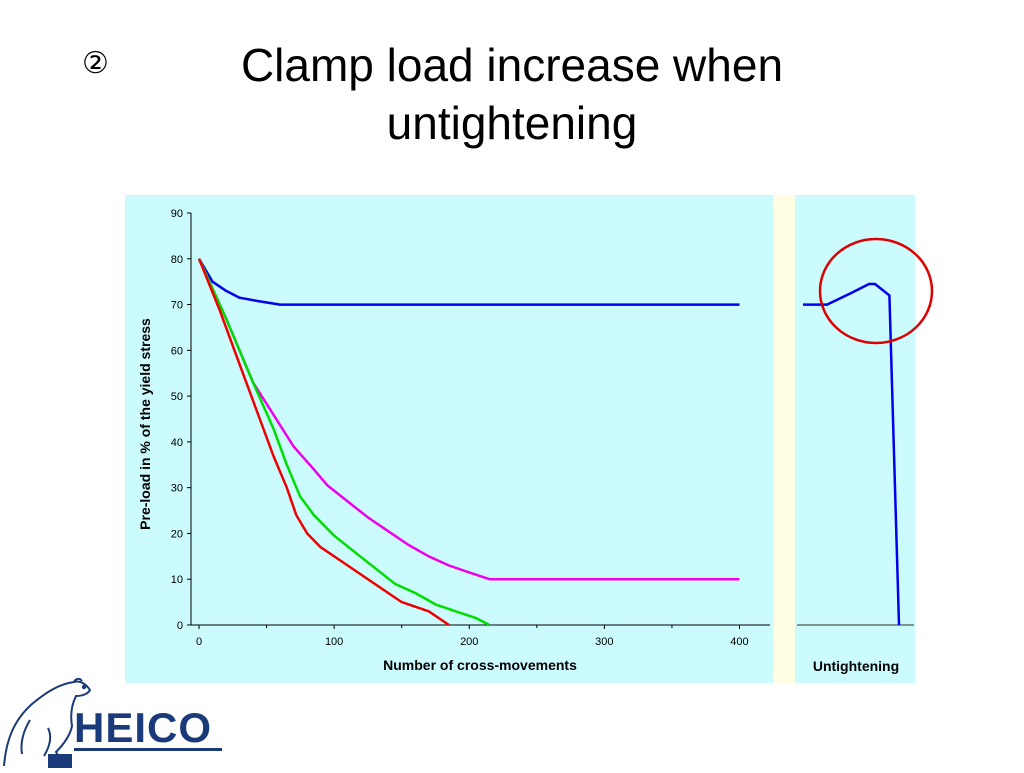  What do you see at coordinates (739, 642) in the screenshot?
I see `x-tick-label: 400` at bounding box center [739, 642].